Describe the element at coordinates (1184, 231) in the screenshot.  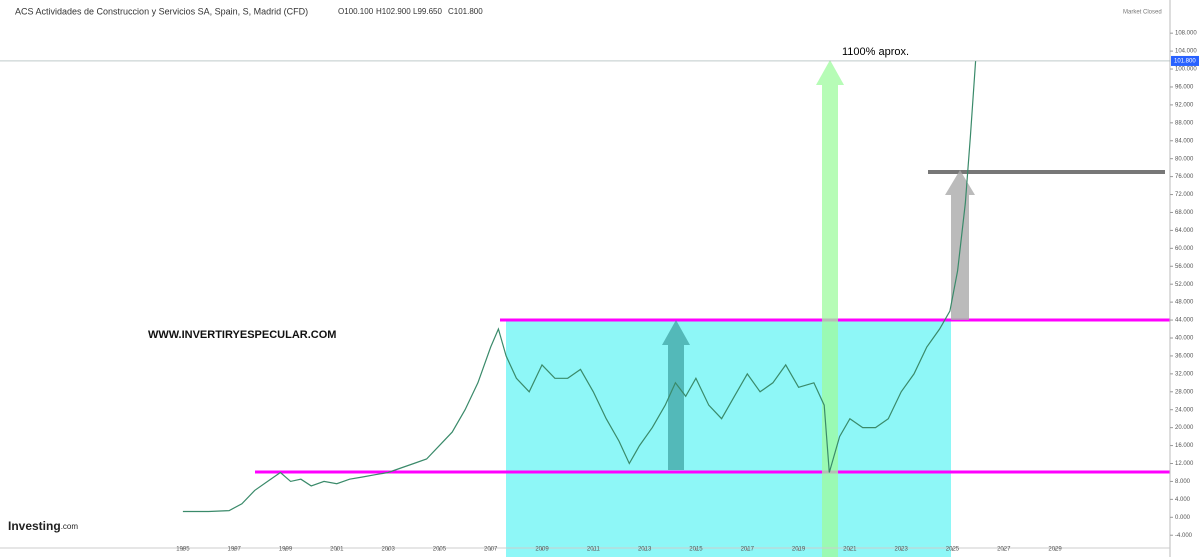
I see `y-tick-label: 64.000` at that location.